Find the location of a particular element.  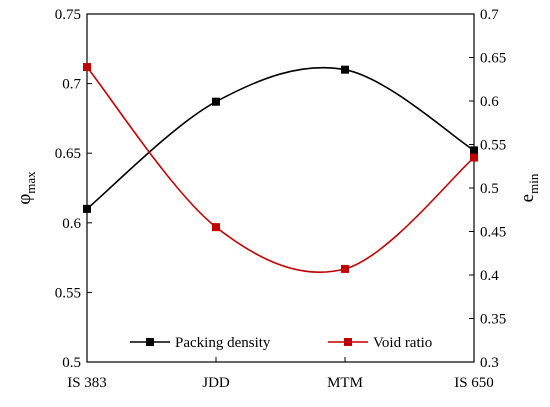

left-axis-title-sub: max is located at coordinates (30, 182).